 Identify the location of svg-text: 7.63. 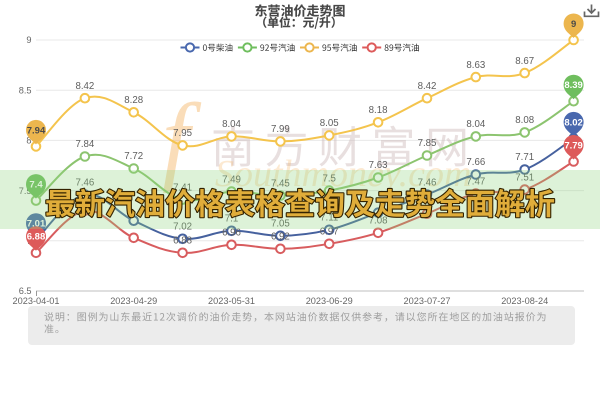
(378, 165).